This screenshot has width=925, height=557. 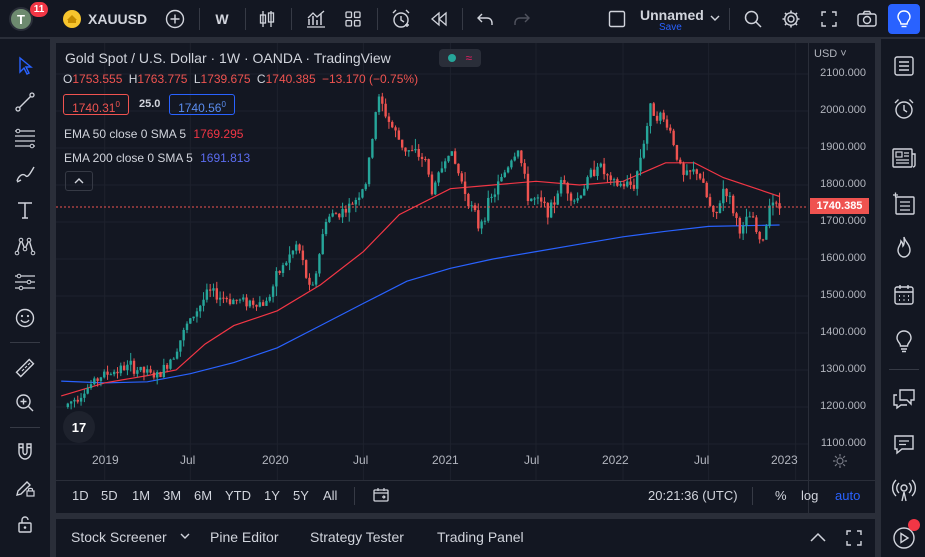 I want to click on brush-tool, so click(x=25, y=174).